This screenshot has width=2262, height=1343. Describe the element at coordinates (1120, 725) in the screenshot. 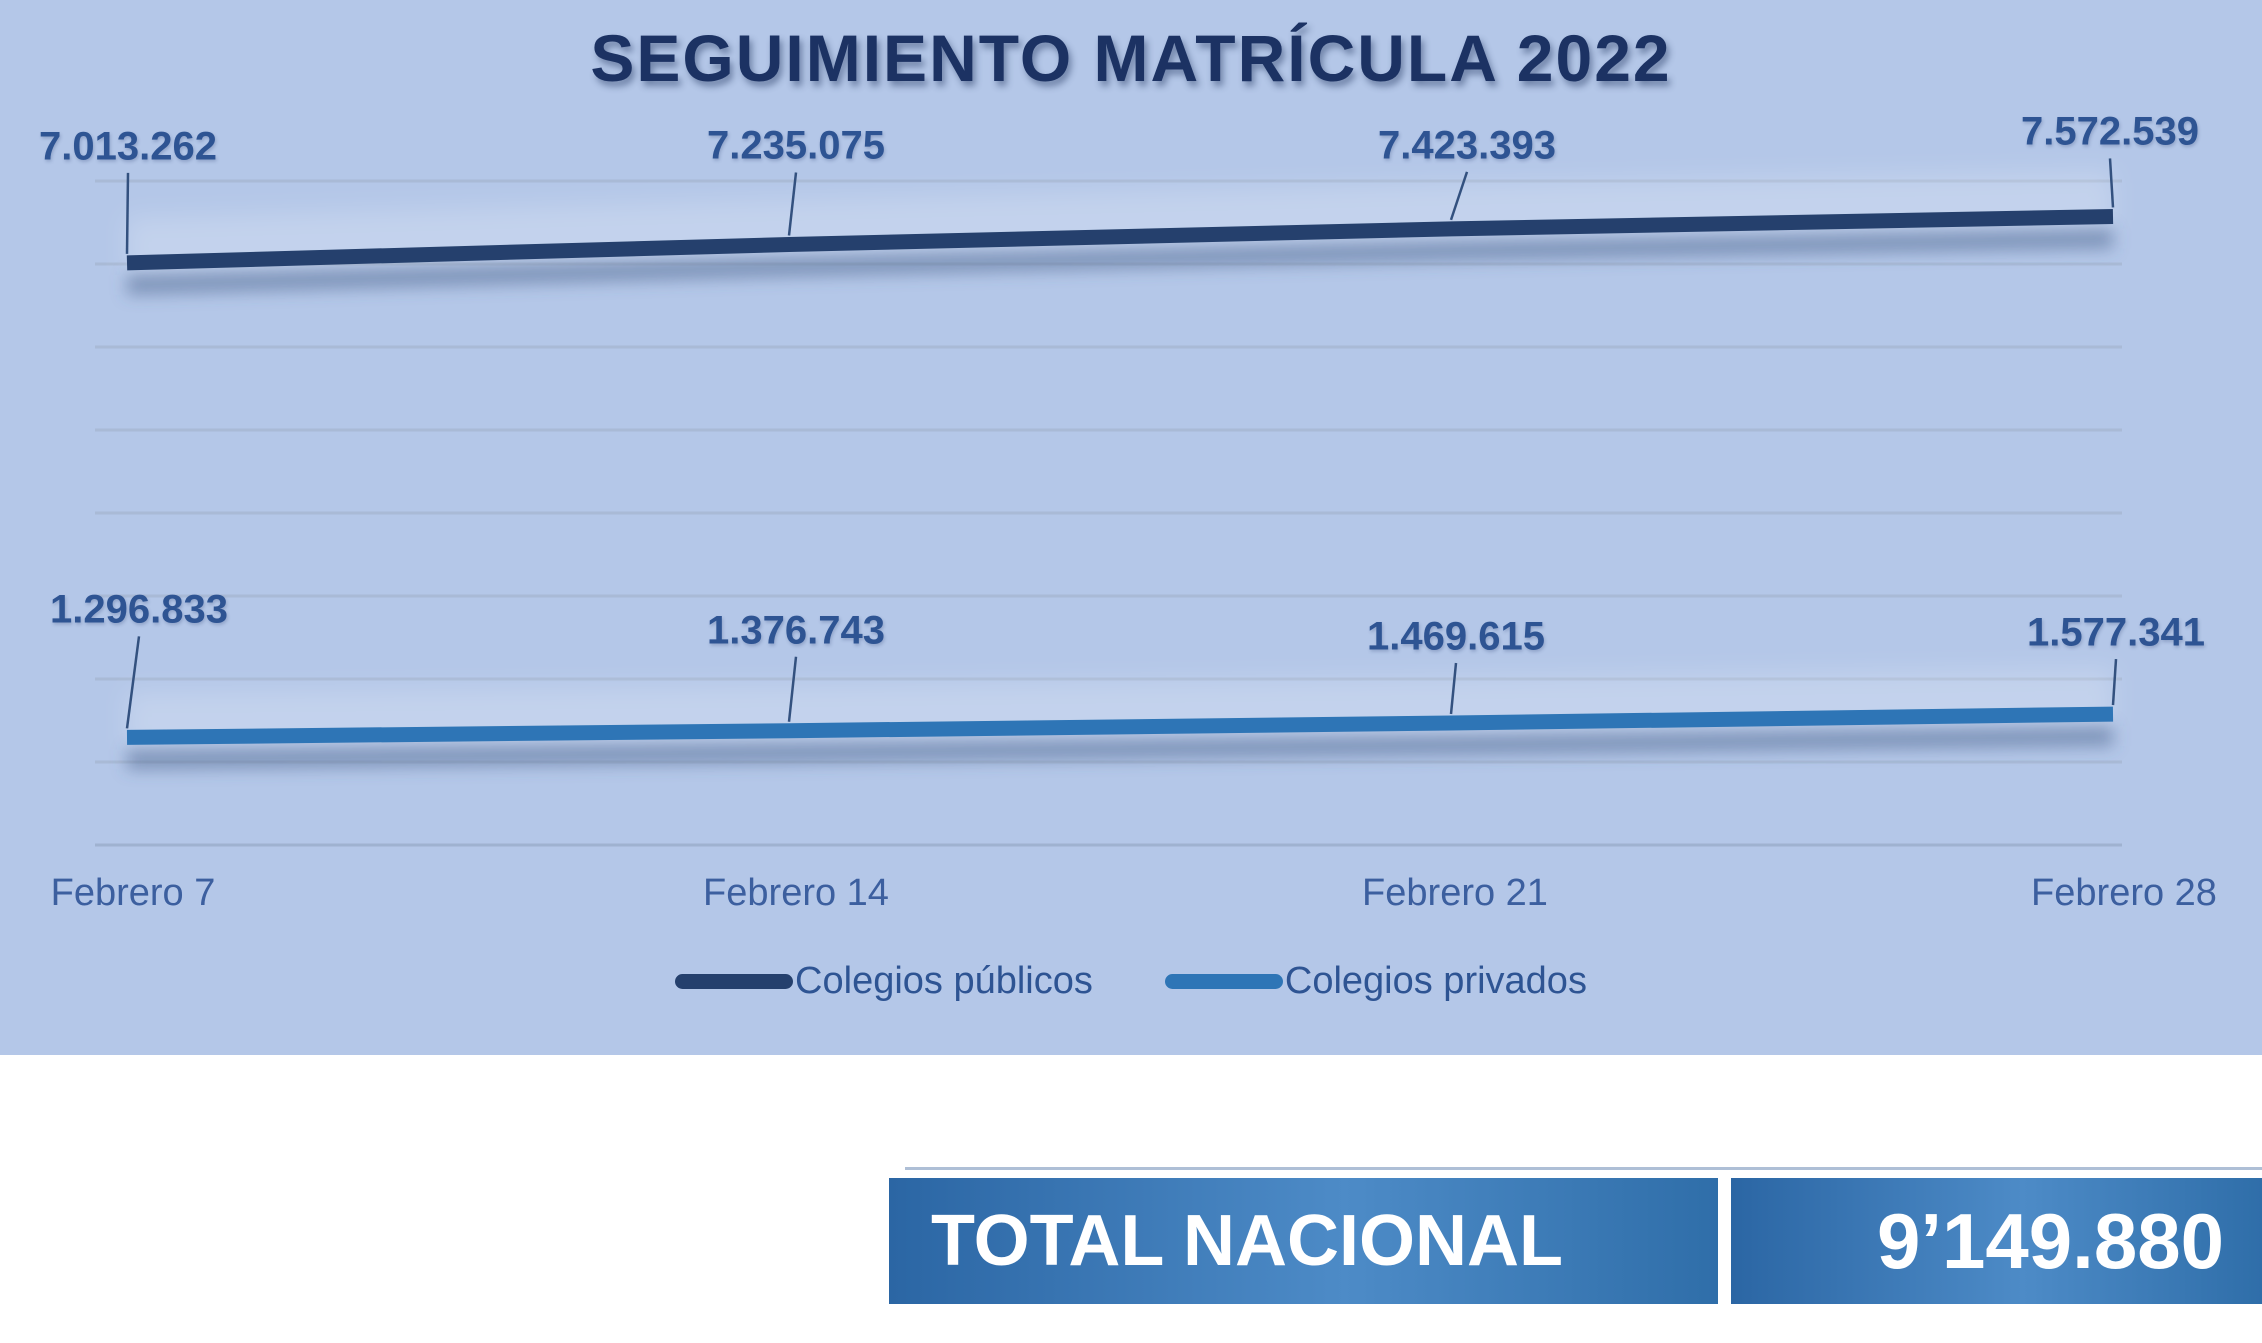

I see `series-line-privados` at that location.